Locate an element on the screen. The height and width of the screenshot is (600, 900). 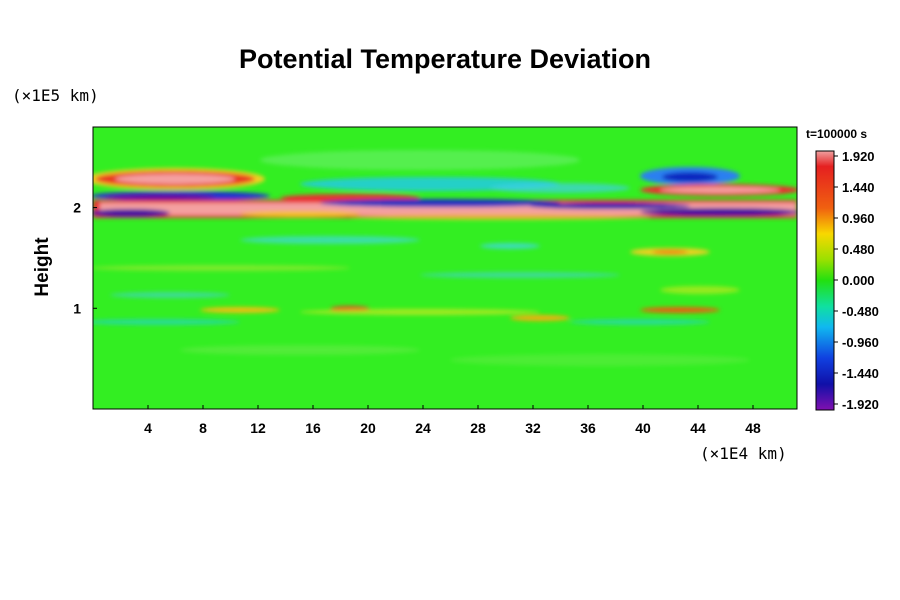
x-tick-label: 28 is located at coordinates (478, 428).